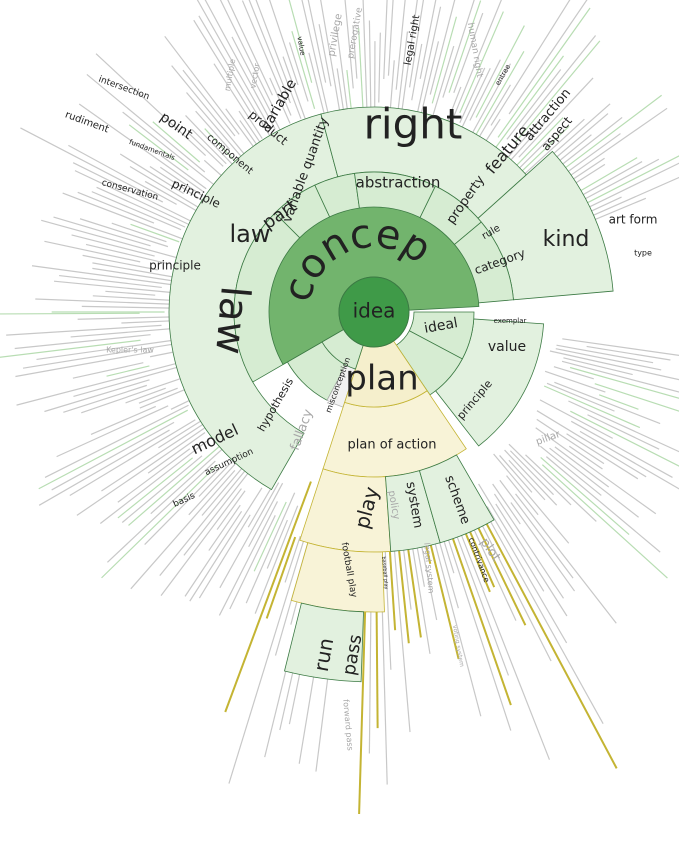 This screenshot has height=853, width=679. I want to click on ring3-point-label: point, so click(176, 126).